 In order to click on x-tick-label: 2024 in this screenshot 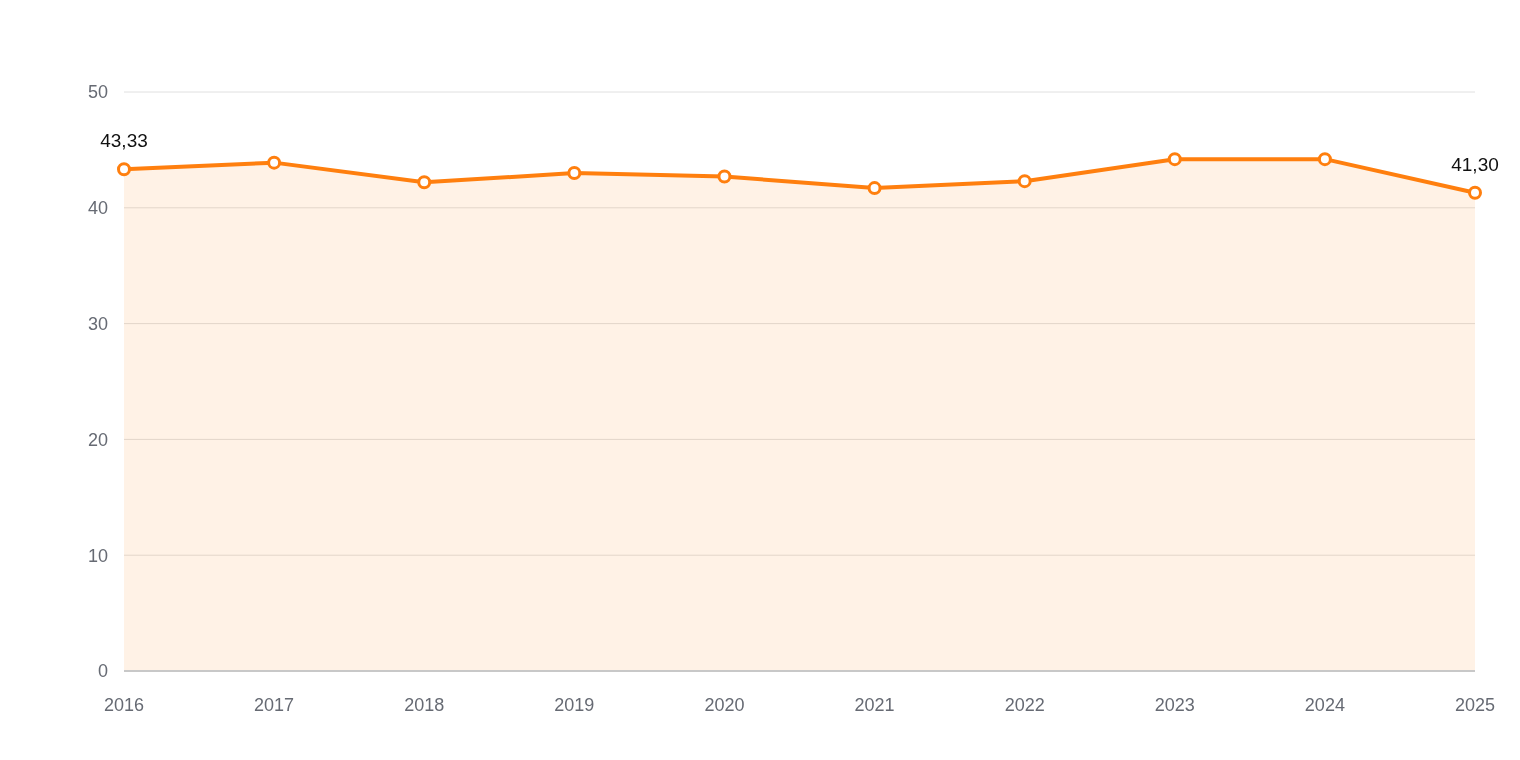, I will do `click(1324, 705)`.